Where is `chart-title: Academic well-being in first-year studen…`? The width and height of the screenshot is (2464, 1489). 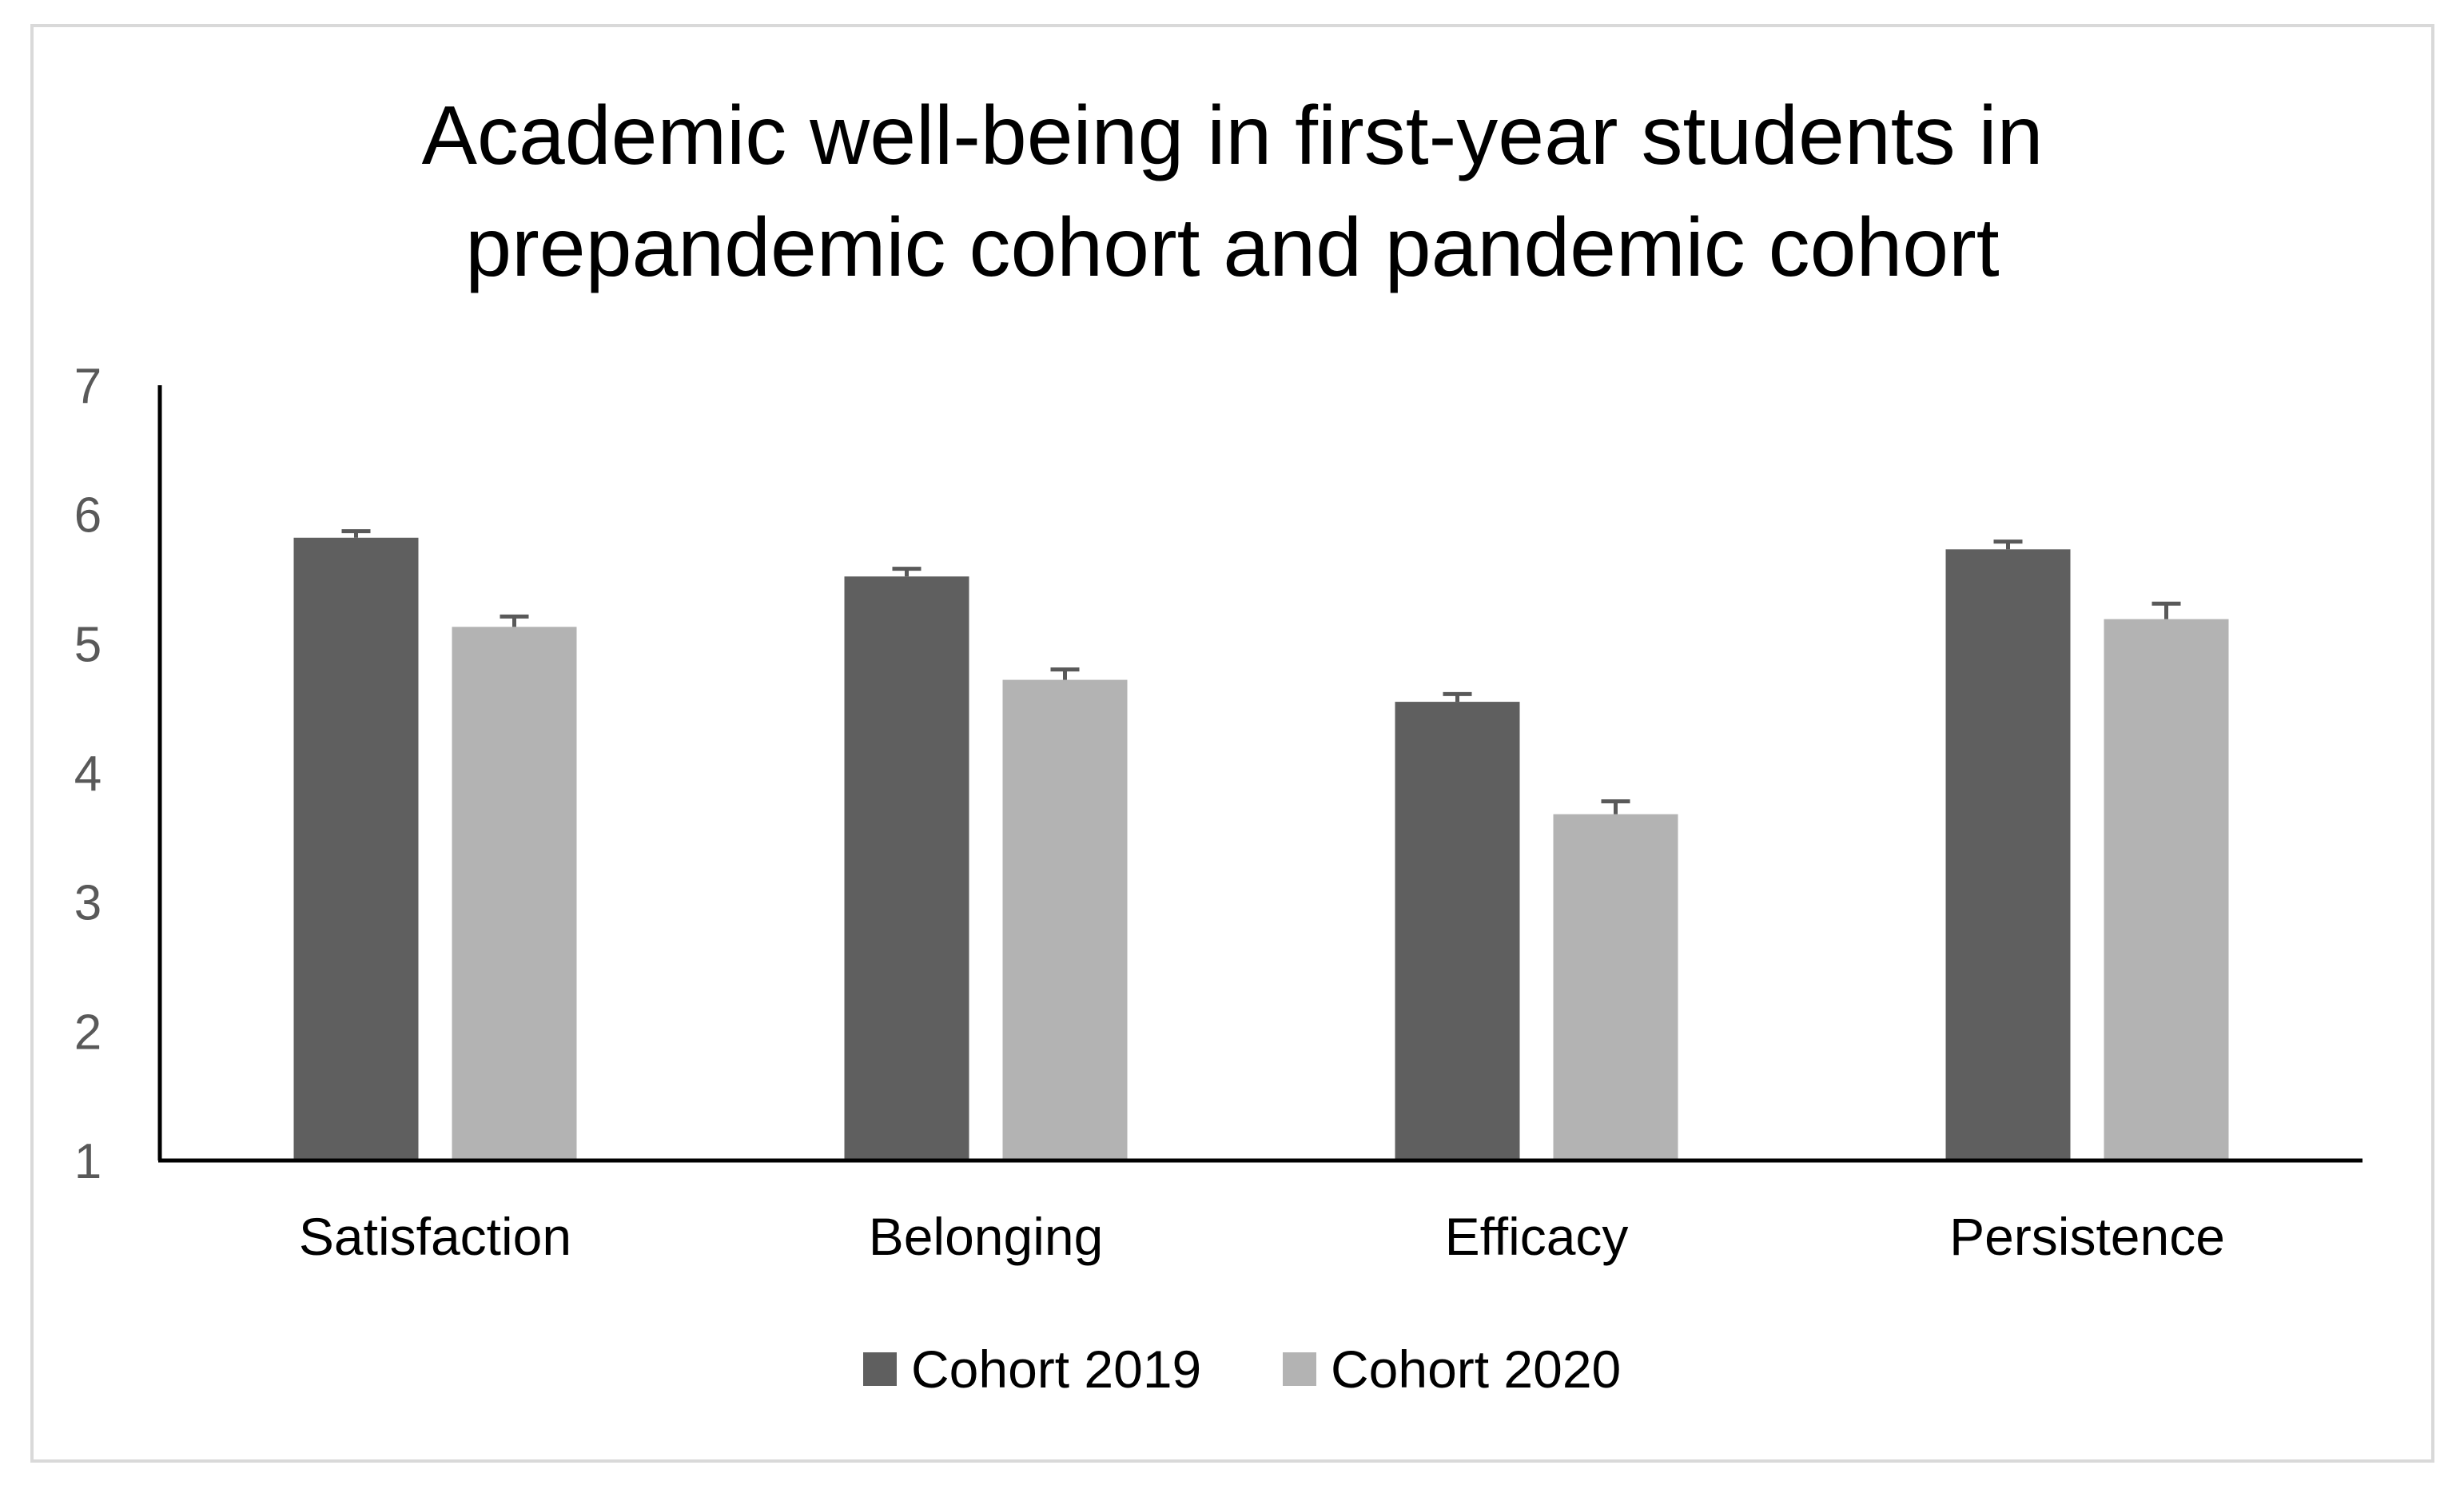
chart-title: Academic well-being in first-year studen… is located at coordinates (1233, 192).